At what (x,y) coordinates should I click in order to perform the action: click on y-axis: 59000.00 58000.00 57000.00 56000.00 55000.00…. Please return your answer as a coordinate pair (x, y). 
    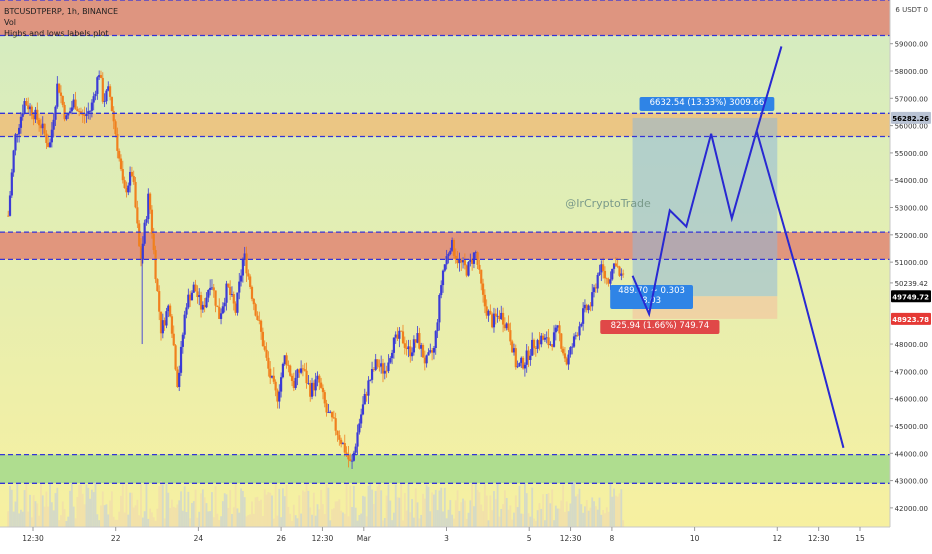
    Looking at the image, I should click on (909, 277).